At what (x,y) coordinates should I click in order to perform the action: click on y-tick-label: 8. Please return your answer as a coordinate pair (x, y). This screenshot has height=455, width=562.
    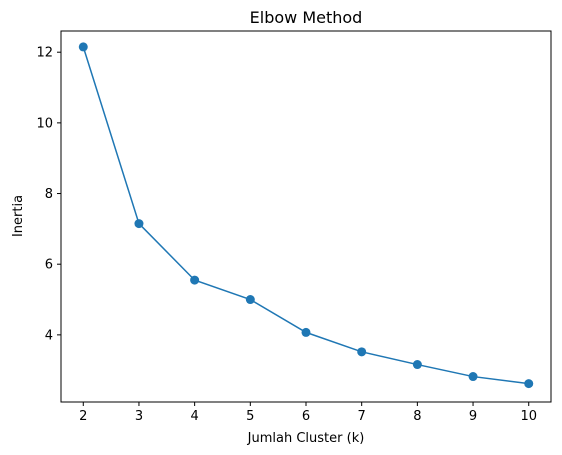
    Looking at the image, I should click on (49, 194).